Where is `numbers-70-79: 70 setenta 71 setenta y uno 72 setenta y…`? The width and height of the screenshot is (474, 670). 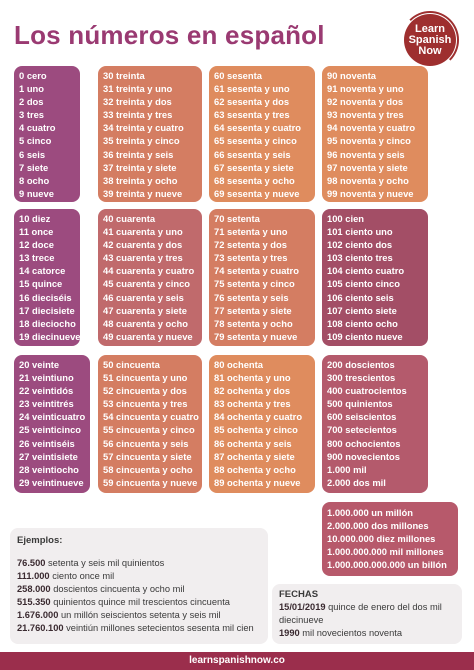
numbers-70-79: 70 setenta 71 setenta y uno 72 setenta y… is located at coordinates (262, 277).